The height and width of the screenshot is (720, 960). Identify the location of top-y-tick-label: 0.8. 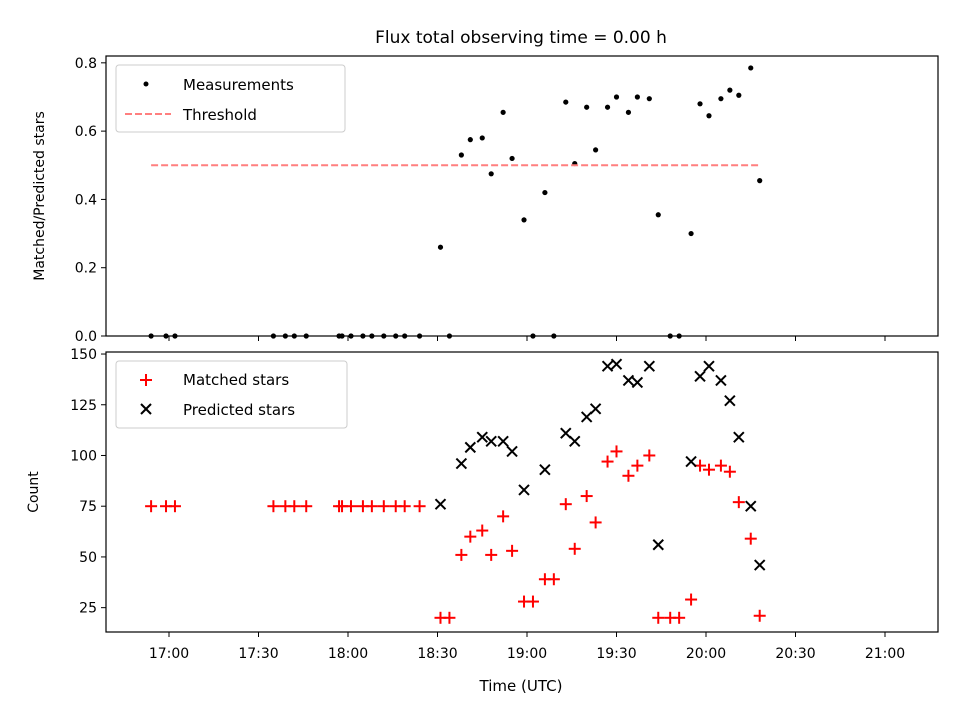
(86, 64).